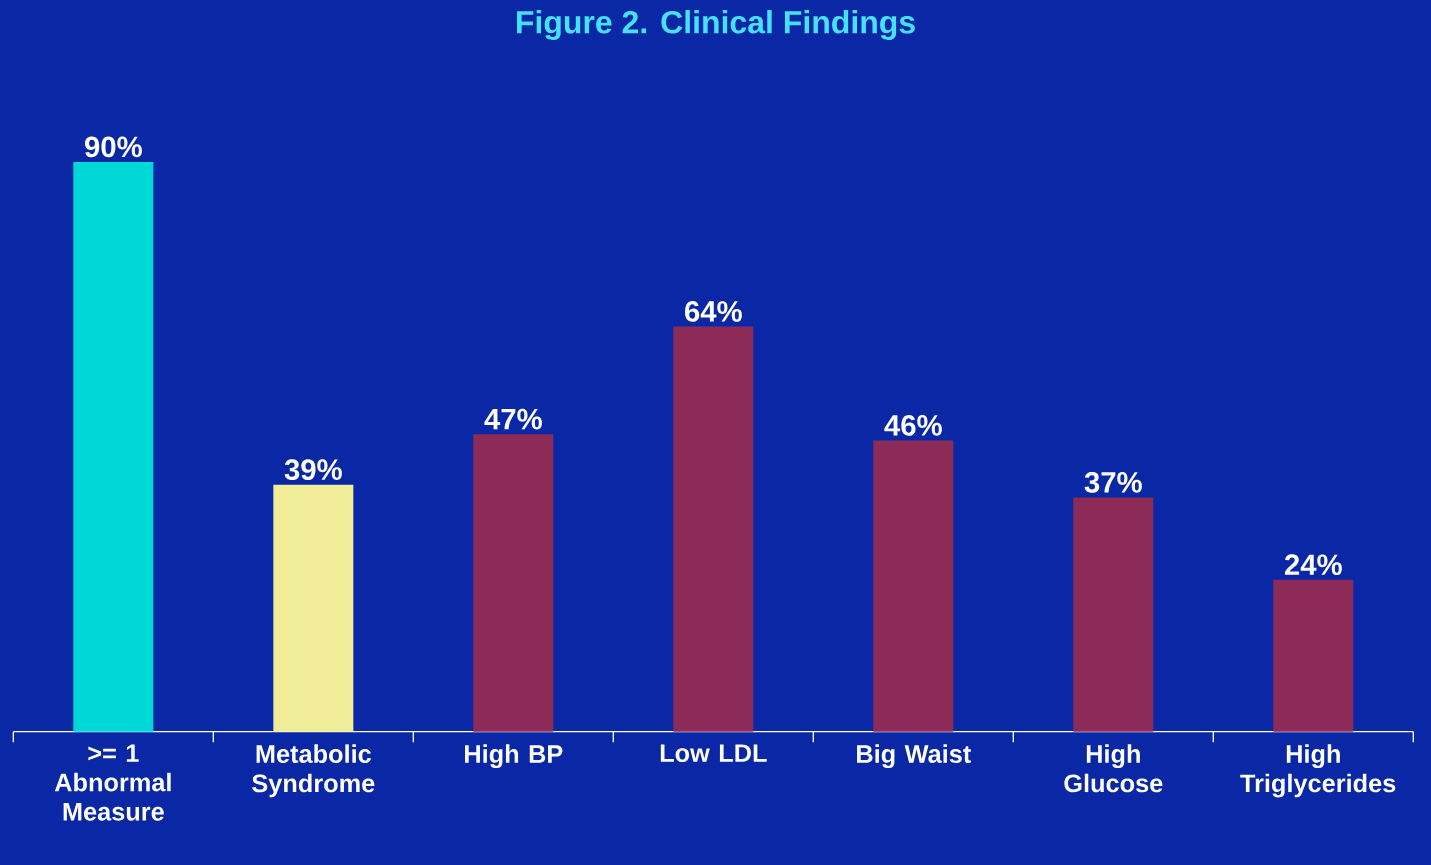  What do you see at coordinates (913, 425) in the screenshot?
I see `data-label: 46%` at bounding box center [913, 425].